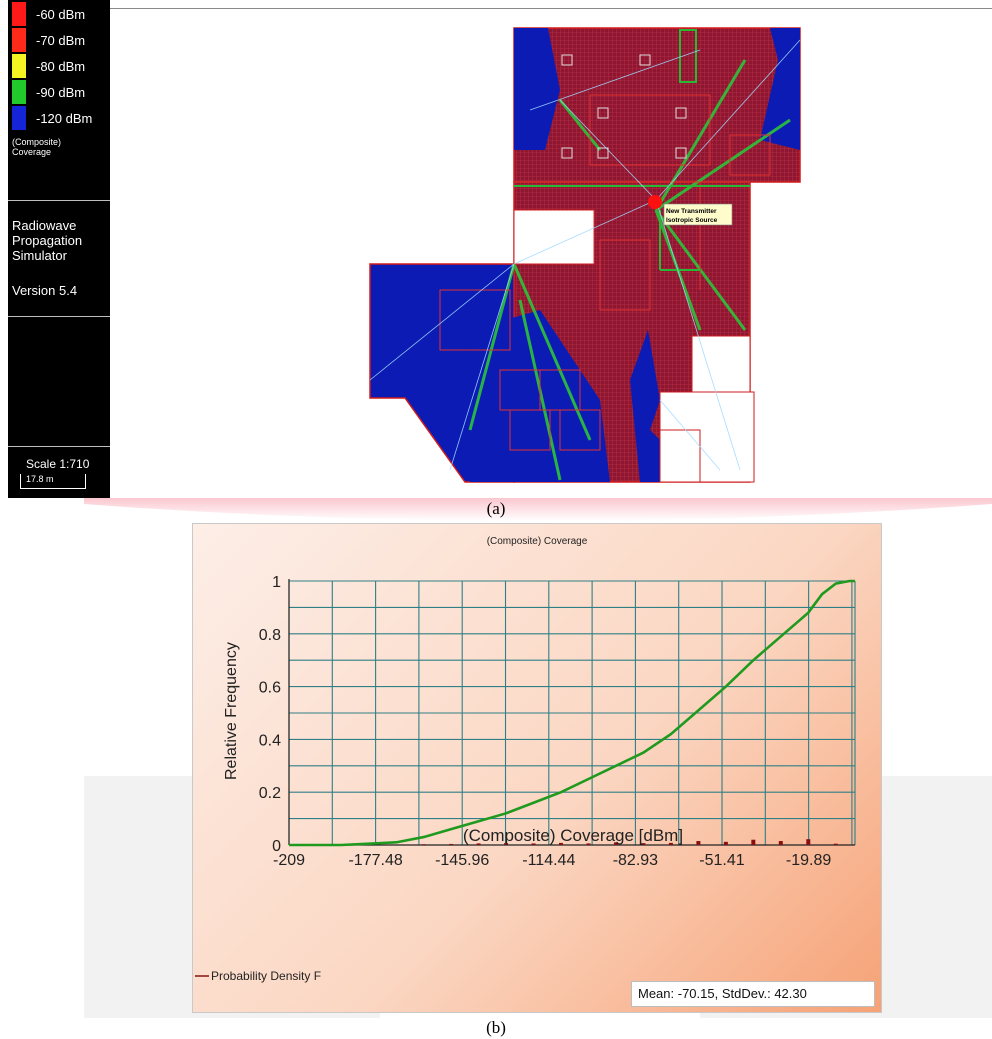 The height and width of the screenshot is (1039, 992). I want to click on legend-row: -120 dBm, so click(59, 118).